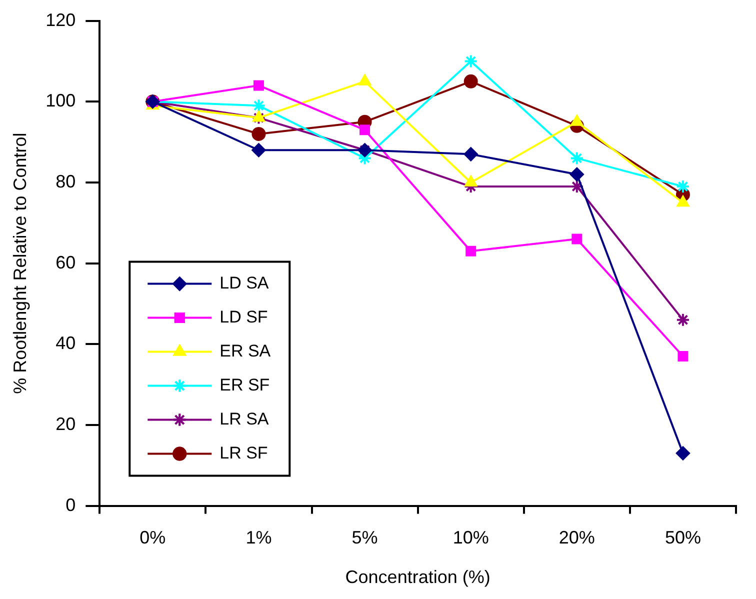 The width and height of the screenshot is (756, 599). I want to click on y-tick-label: 120, so click(61, 20).